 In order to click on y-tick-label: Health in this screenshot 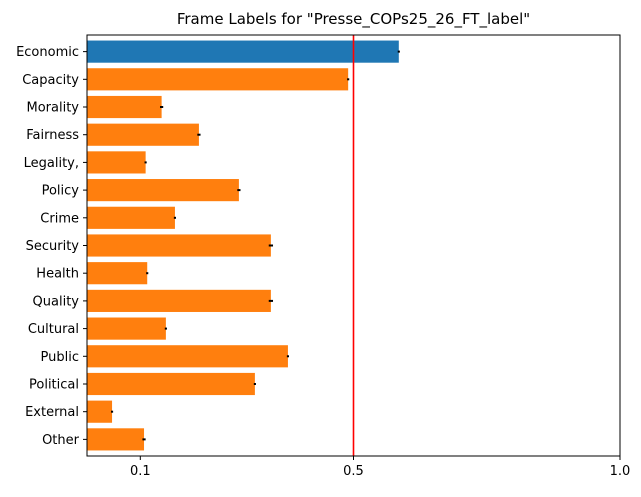, I will do `click(57, 274)`.